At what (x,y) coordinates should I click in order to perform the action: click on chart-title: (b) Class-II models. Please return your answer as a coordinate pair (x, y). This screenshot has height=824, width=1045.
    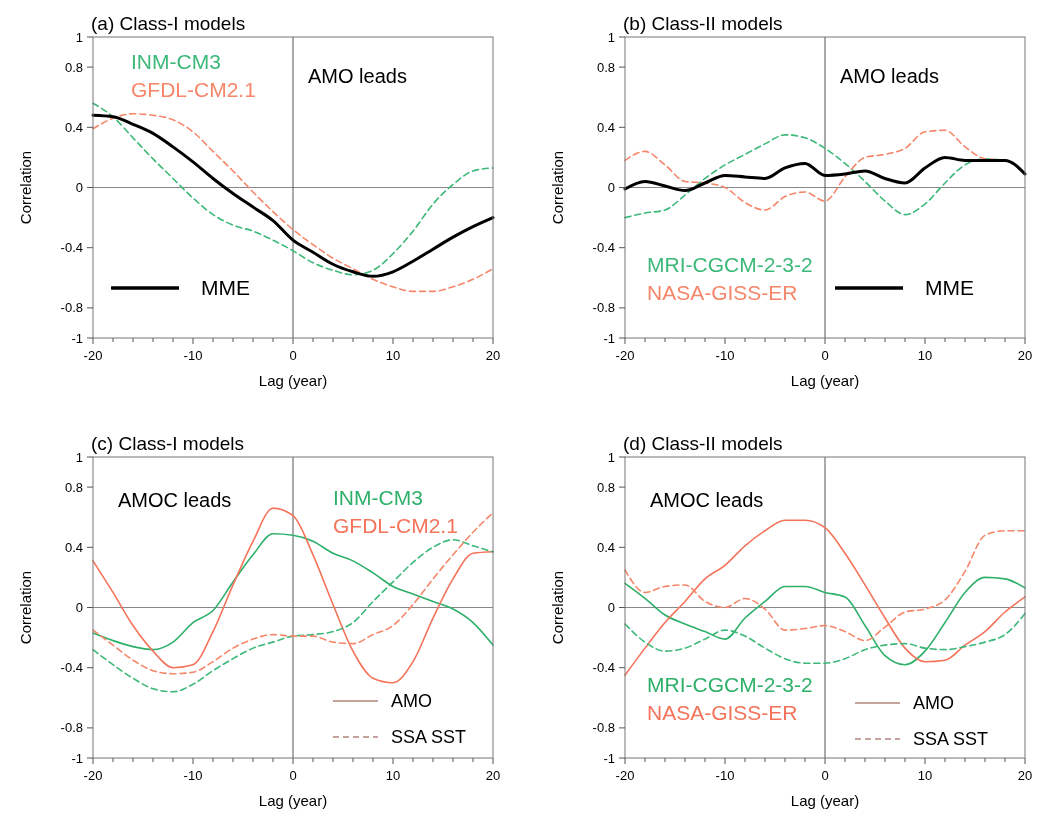
    Looking at the image, I should click on (703, 23).